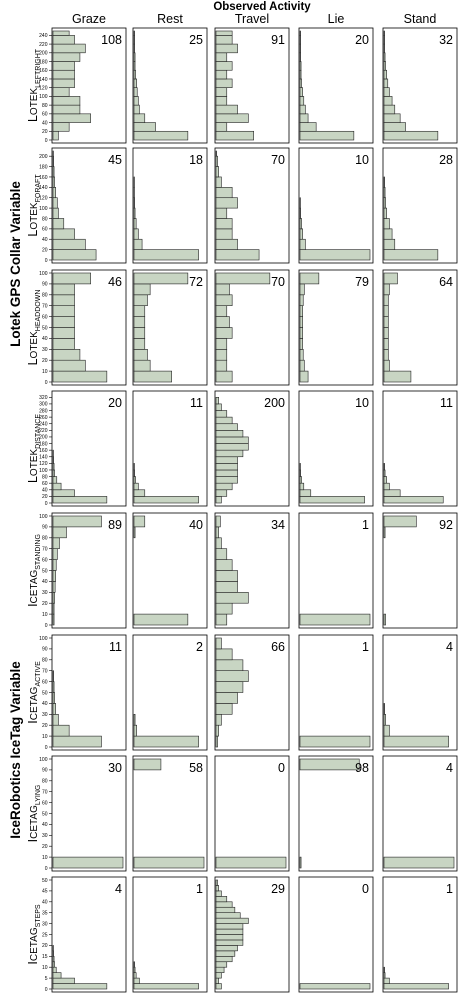 This screenshot has height=1000, width=465. I want to click on row-label-subscript: STEPS, so click(38, 915).